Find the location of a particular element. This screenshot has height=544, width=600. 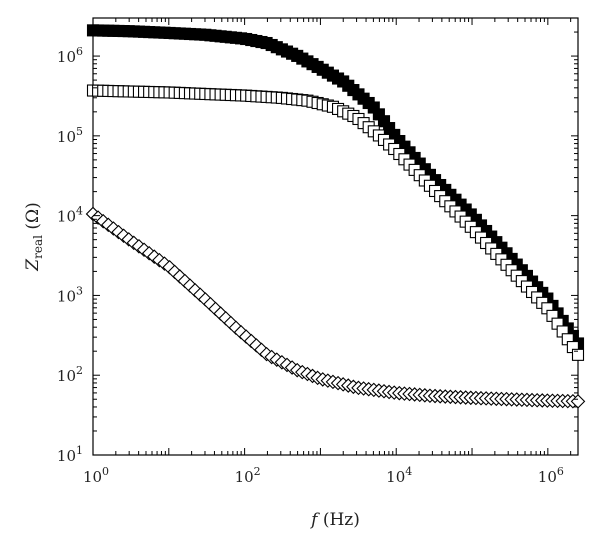

x-axis-label: f (Hz) is located at coordinates (334, 520).